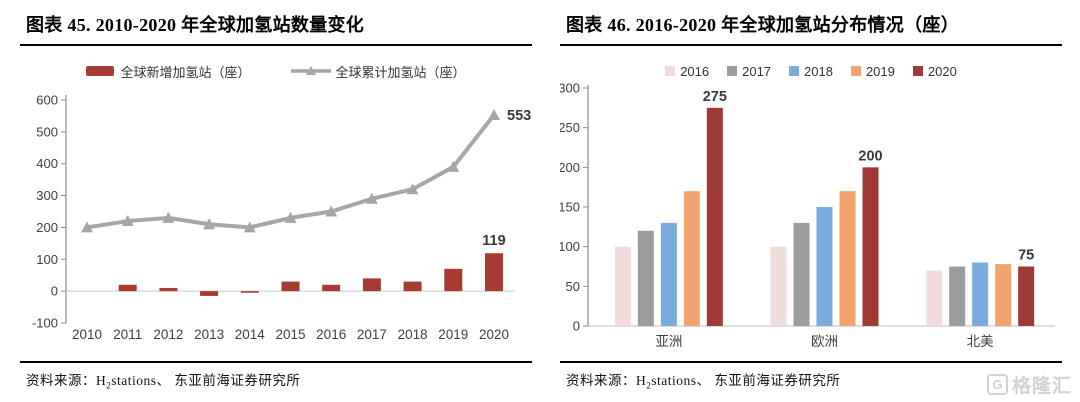 The image size is (1080, 402). What do you see at coordinates (400, 72) in the screenshot?
I see `legend-label: 全球累计加氢站（座）` at bounding box center [400, 72].